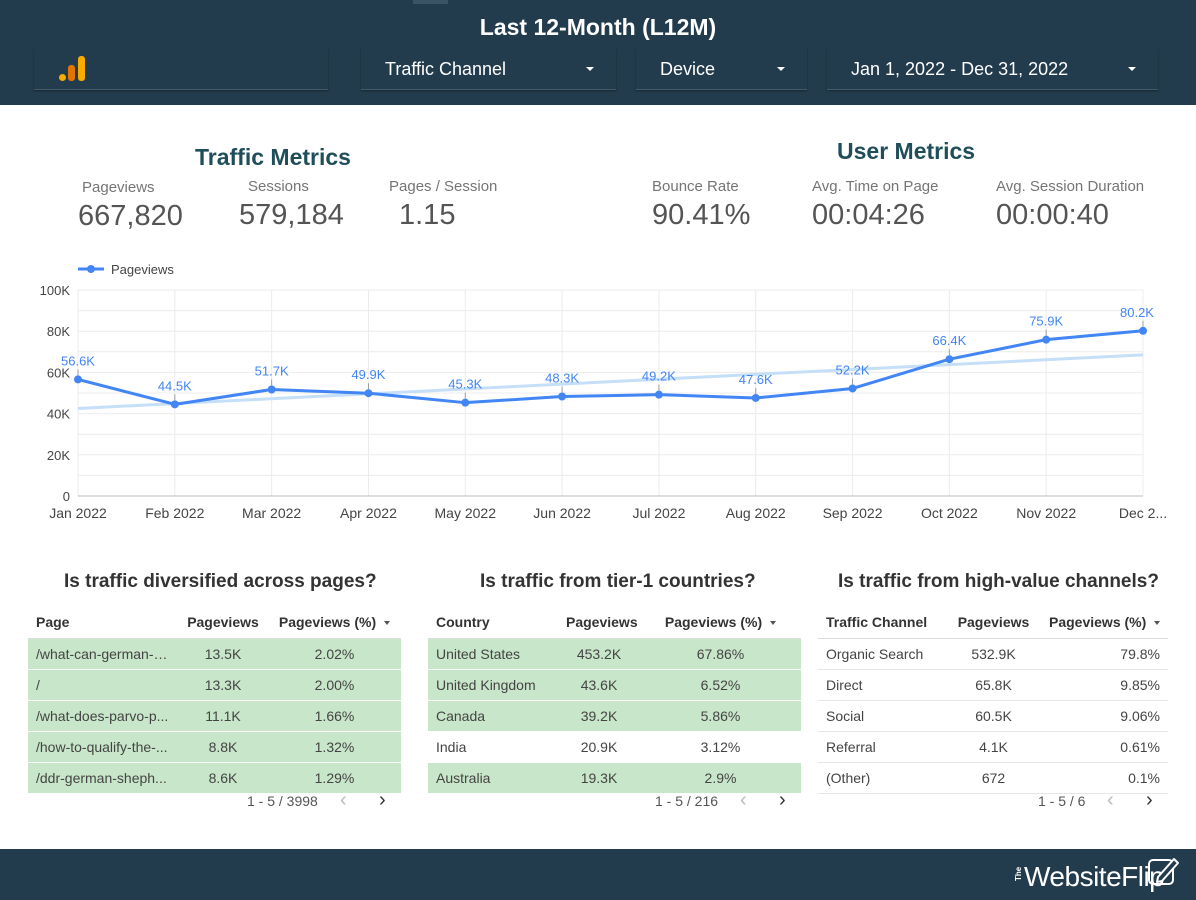 The image size is (1196, 900). What do you see at coordinates (181, 69) in the screenshot?
I see `logo-panel` at bounding box center [181, 69].